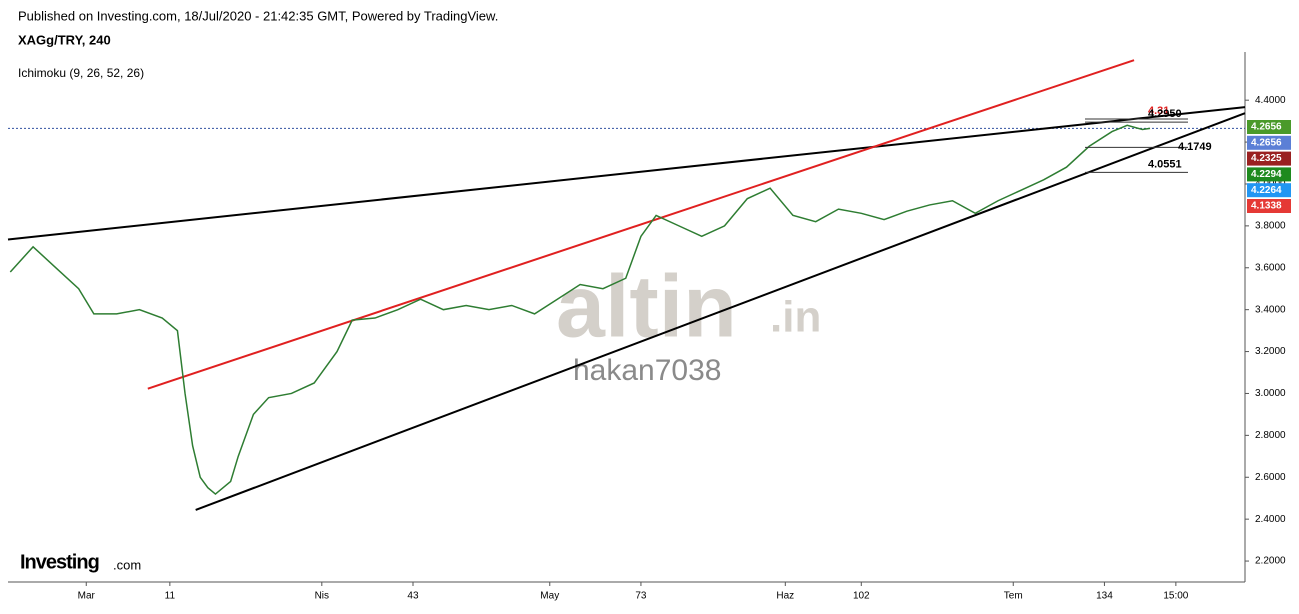 The height and width of the screenshot is (614, 1299). What do you see at coordinates (1270, 226) in the screenshot?
I see `y-tick-label: 3.8000` at bounding box center [1270, 226].